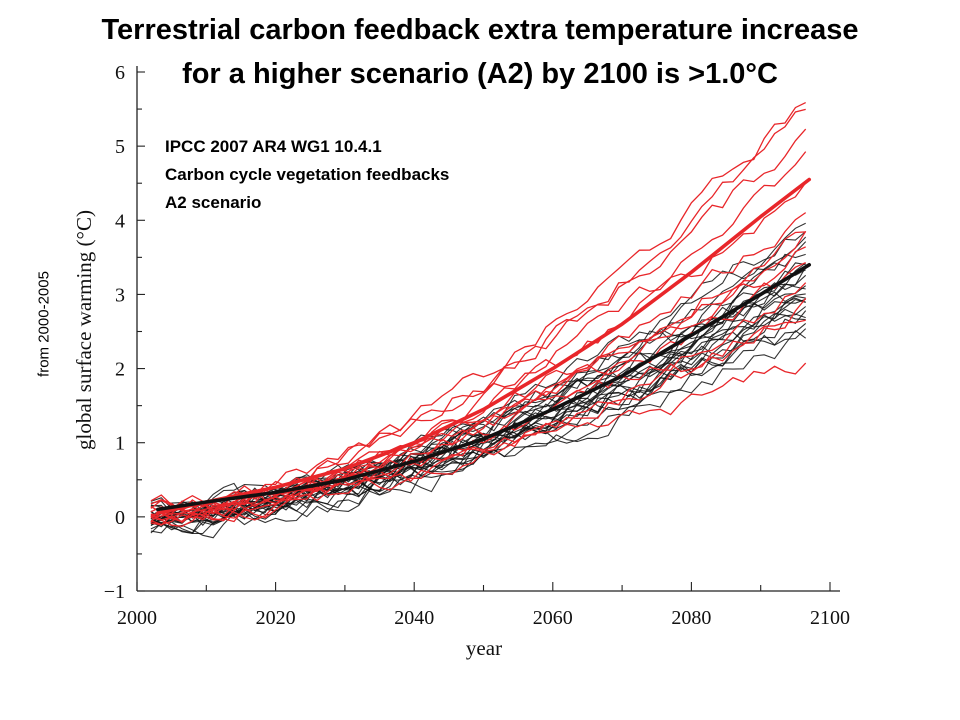 This screenshot has width=960, height=720. I want to click on x-tick-label: 2100, so click(830, 618).